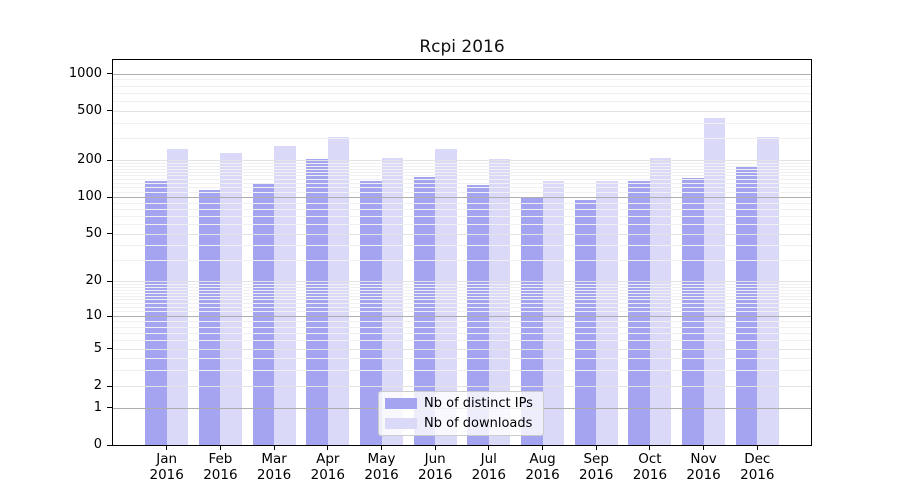 Image resolution: width=900 pixels, height=500 pixels. What do you see at coordinates (93, 316) in the screenshot?
I see `y-tick-label: 10` at bounding box center [93, 316].